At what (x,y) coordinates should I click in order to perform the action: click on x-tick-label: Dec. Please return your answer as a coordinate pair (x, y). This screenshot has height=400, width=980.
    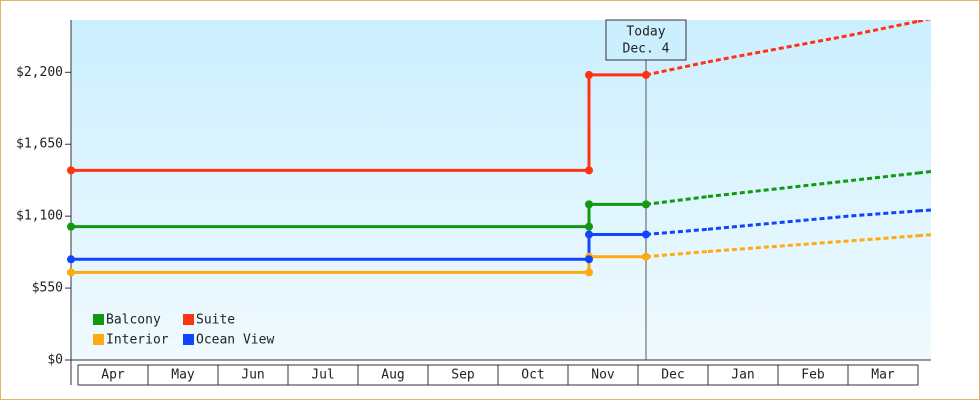
    Looking at the image, I should click on (672, 375).